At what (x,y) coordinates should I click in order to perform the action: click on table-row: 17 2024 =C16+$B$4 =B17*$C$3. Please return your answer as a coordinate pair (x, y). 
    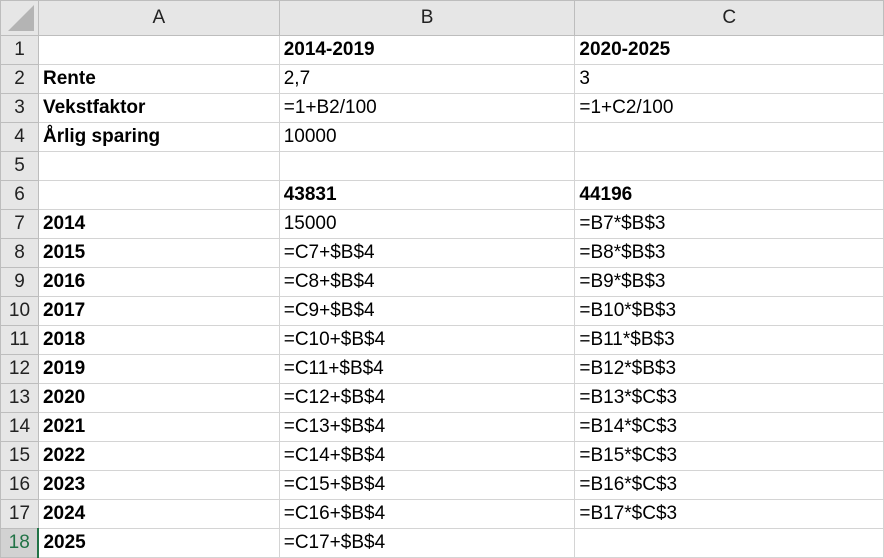
    Looking at the image, I should click on (442, 514).